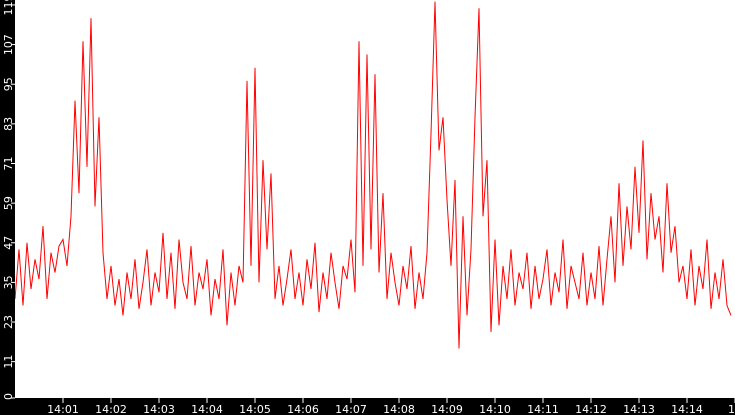 Image resolution: width=735 pixels, height=415 pixels. I want to click on x-tick-label: 14:04, so click(207, 409).